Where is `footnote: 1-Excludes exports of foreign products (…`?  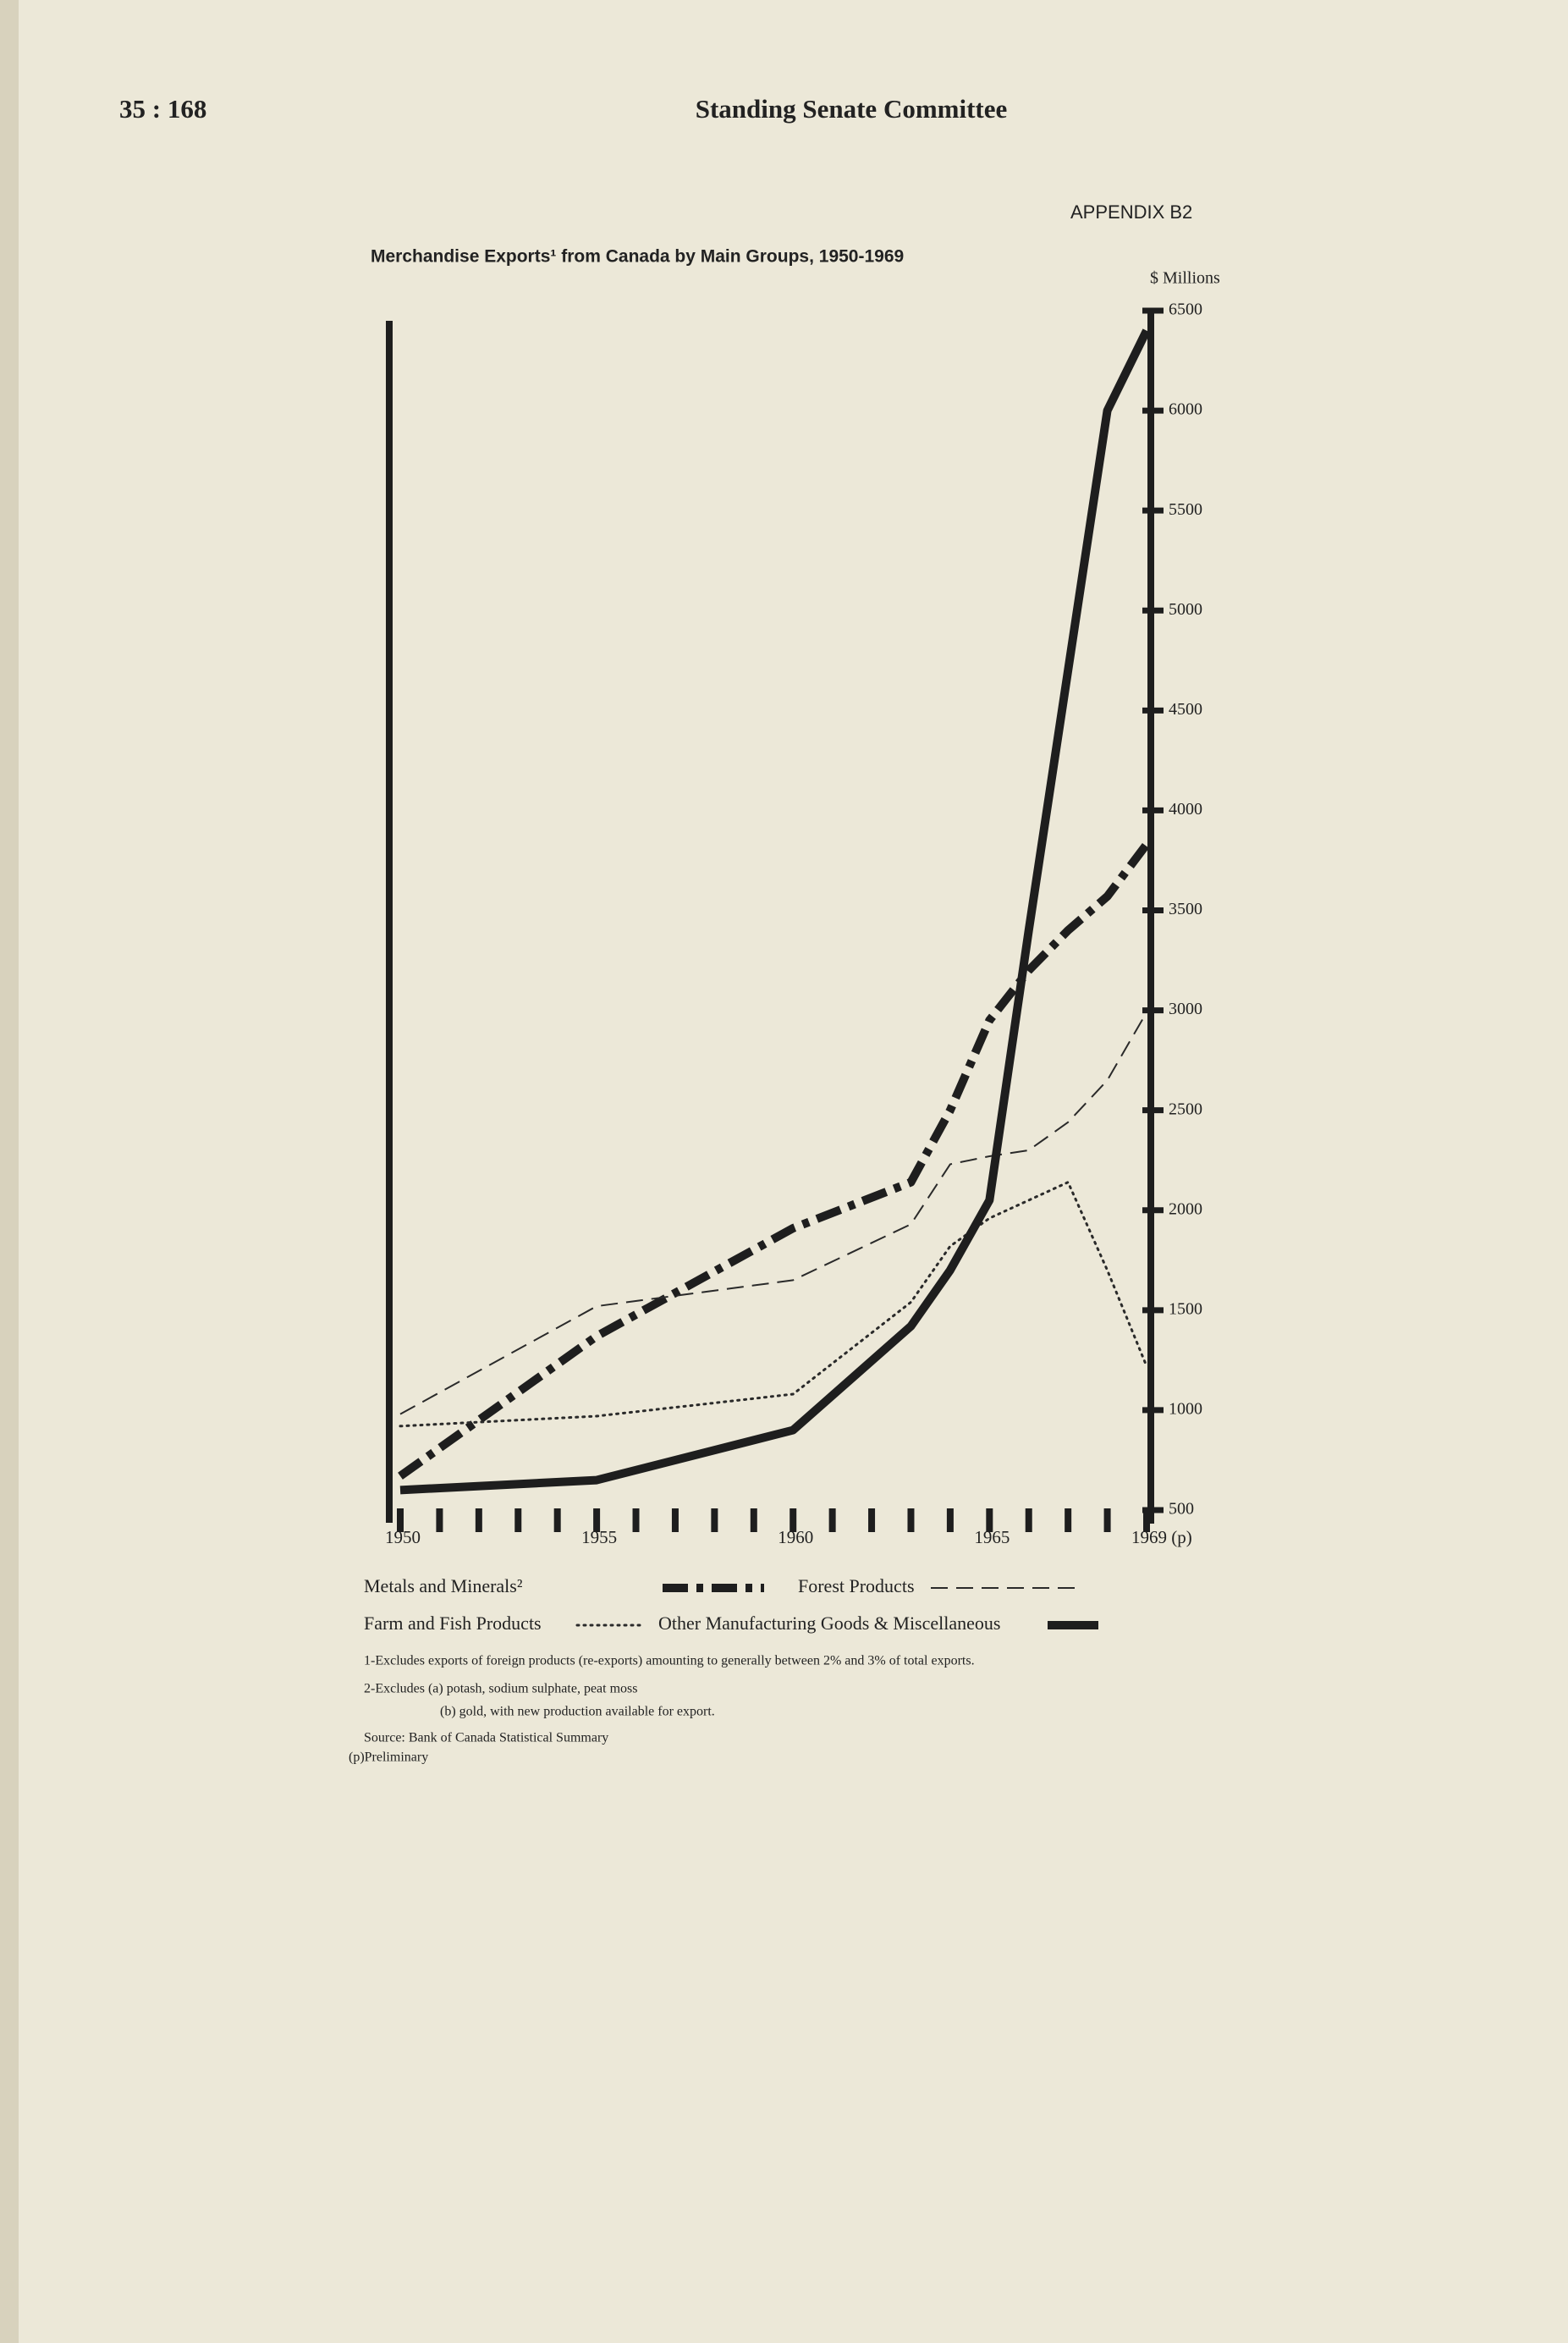
footnote: 1-Excludes exports of foreign products (… is located at coordinates (669, 1661).